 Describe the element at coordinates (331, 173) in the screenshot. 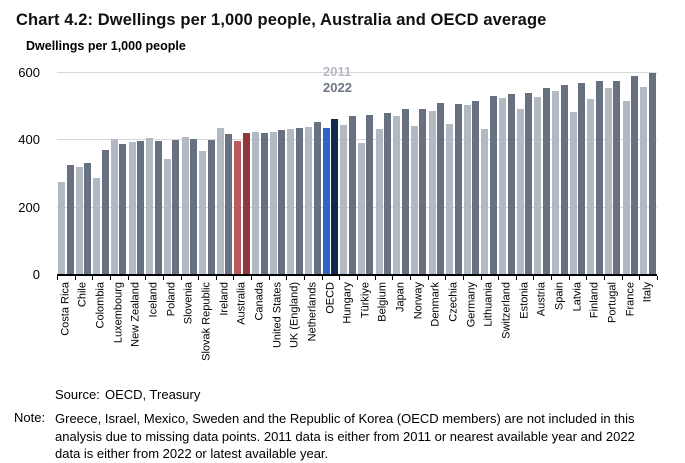

I see `bar-group-oecd` at that location.